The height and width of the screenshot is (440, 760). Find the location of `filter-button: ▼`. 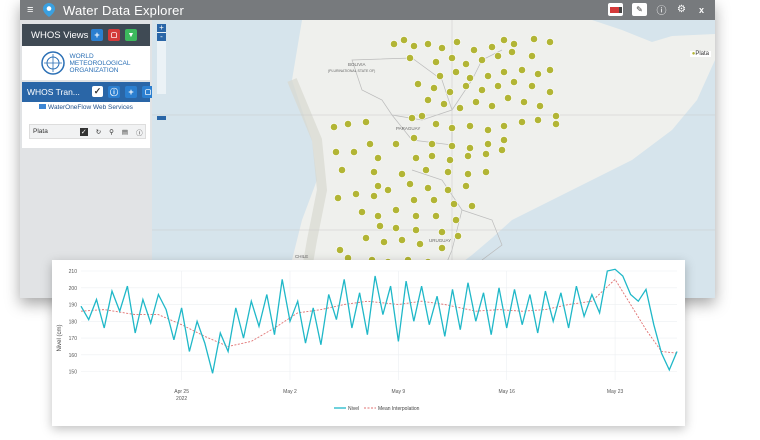

filter-button: ▼ is located at coordinates (131, 35).